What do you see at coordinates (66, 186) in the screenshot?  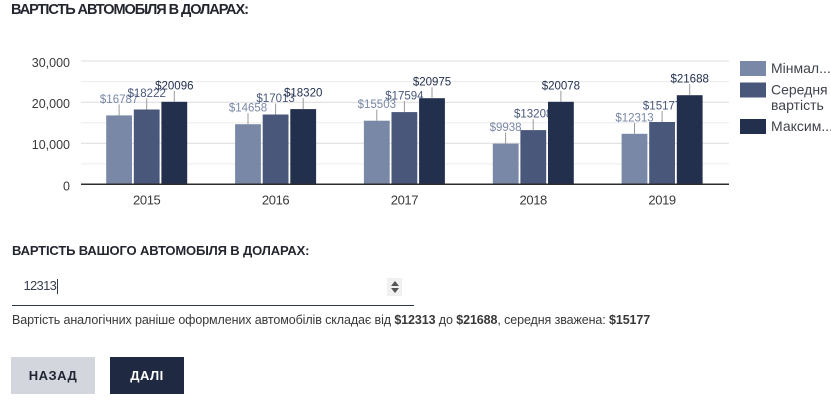 I see `svg-text: 0` at bounding box center [66, 186].